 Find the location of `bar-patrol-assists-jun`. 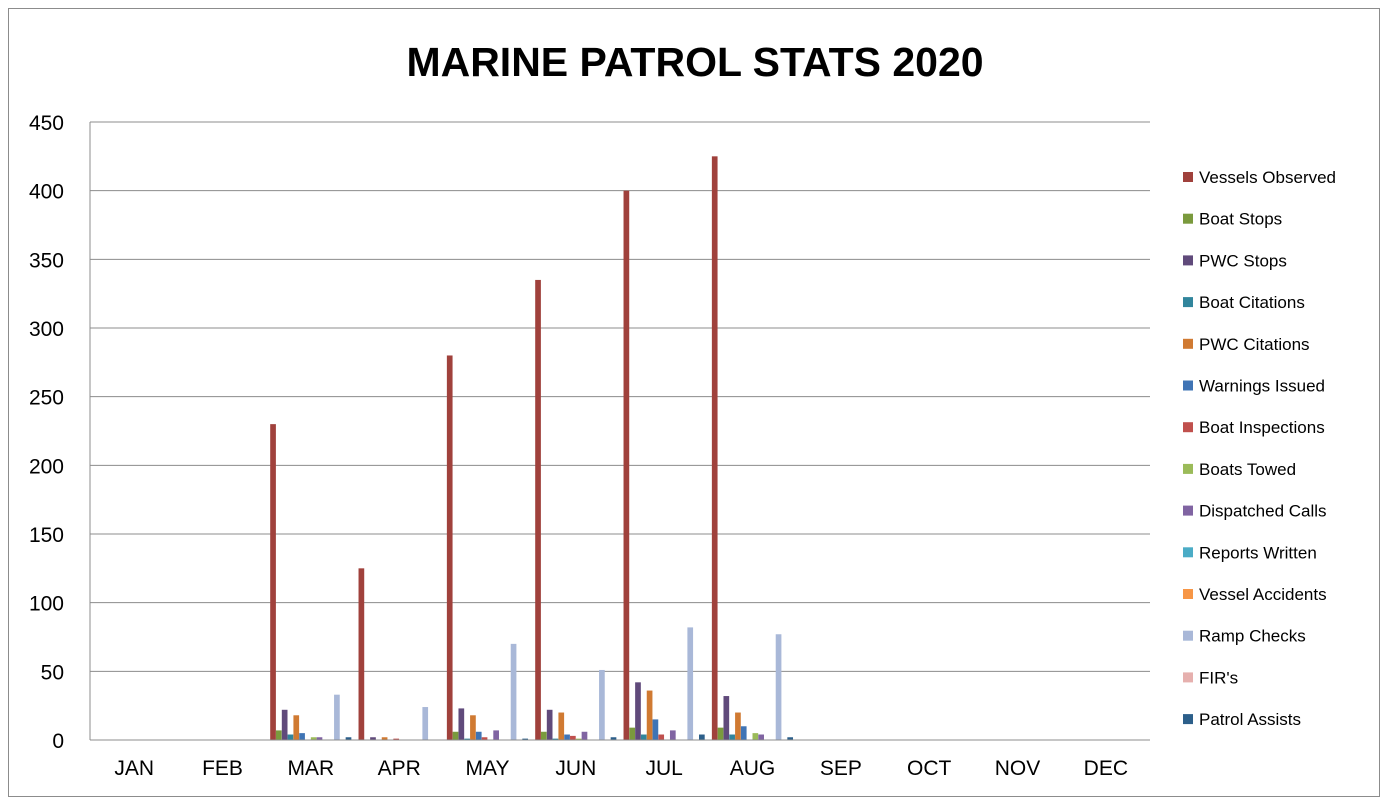

bar-patrol-assists-jun is located at coordinates (613, 738).